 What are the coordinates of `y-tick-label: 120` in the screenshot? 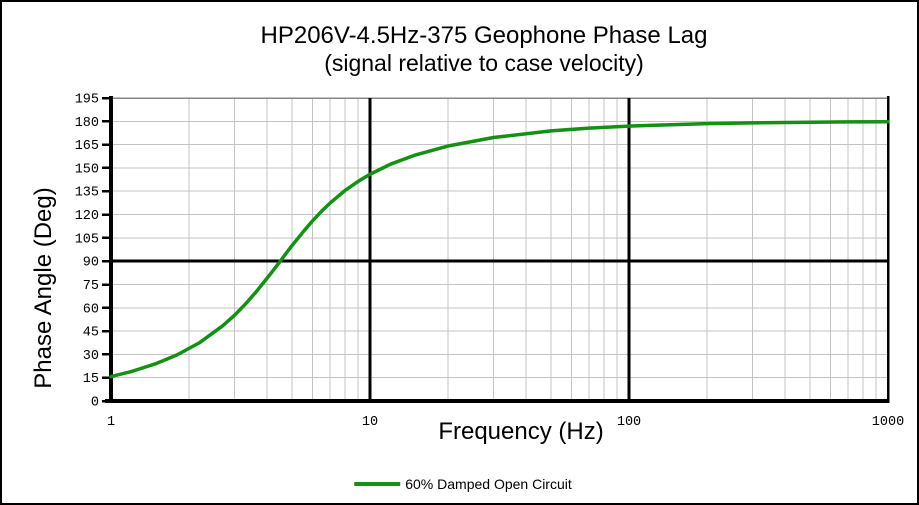 It's located at (87, 216).